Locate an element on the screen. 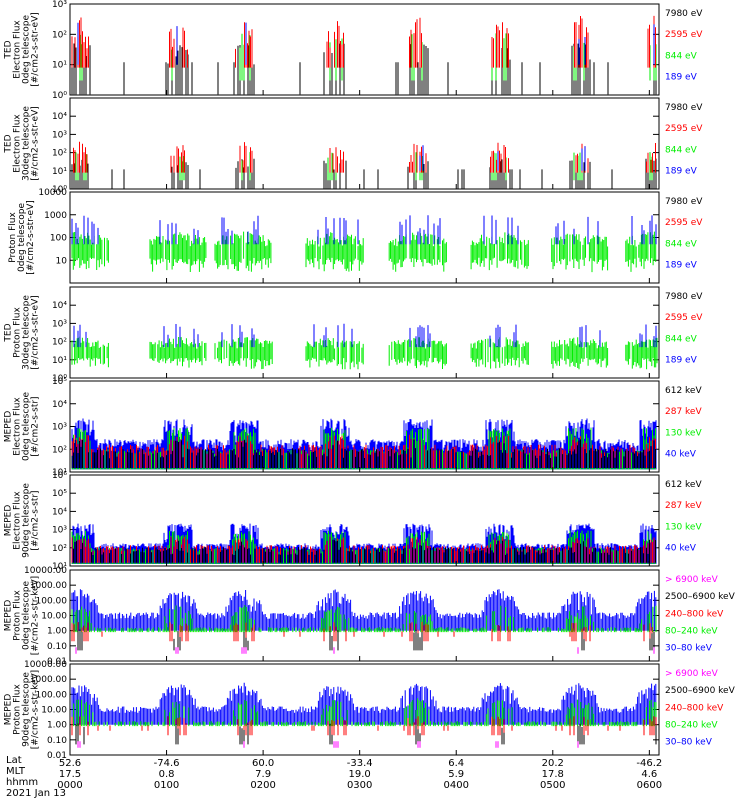 Image resolution: width=750 pixels, height=800 pixels. y-tick-label: 10000 is located at coordinates (52, 193).